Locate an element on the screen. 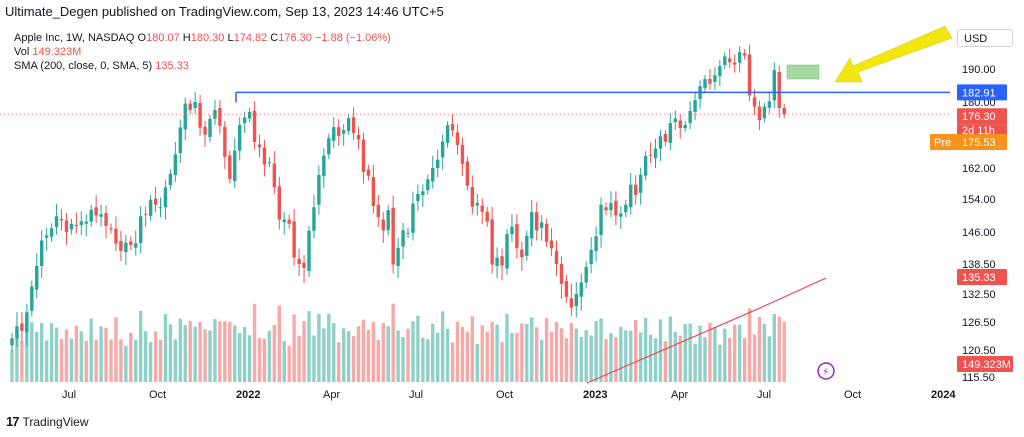  price-tick-label: 132.50 is located at coordinates (979, 295).